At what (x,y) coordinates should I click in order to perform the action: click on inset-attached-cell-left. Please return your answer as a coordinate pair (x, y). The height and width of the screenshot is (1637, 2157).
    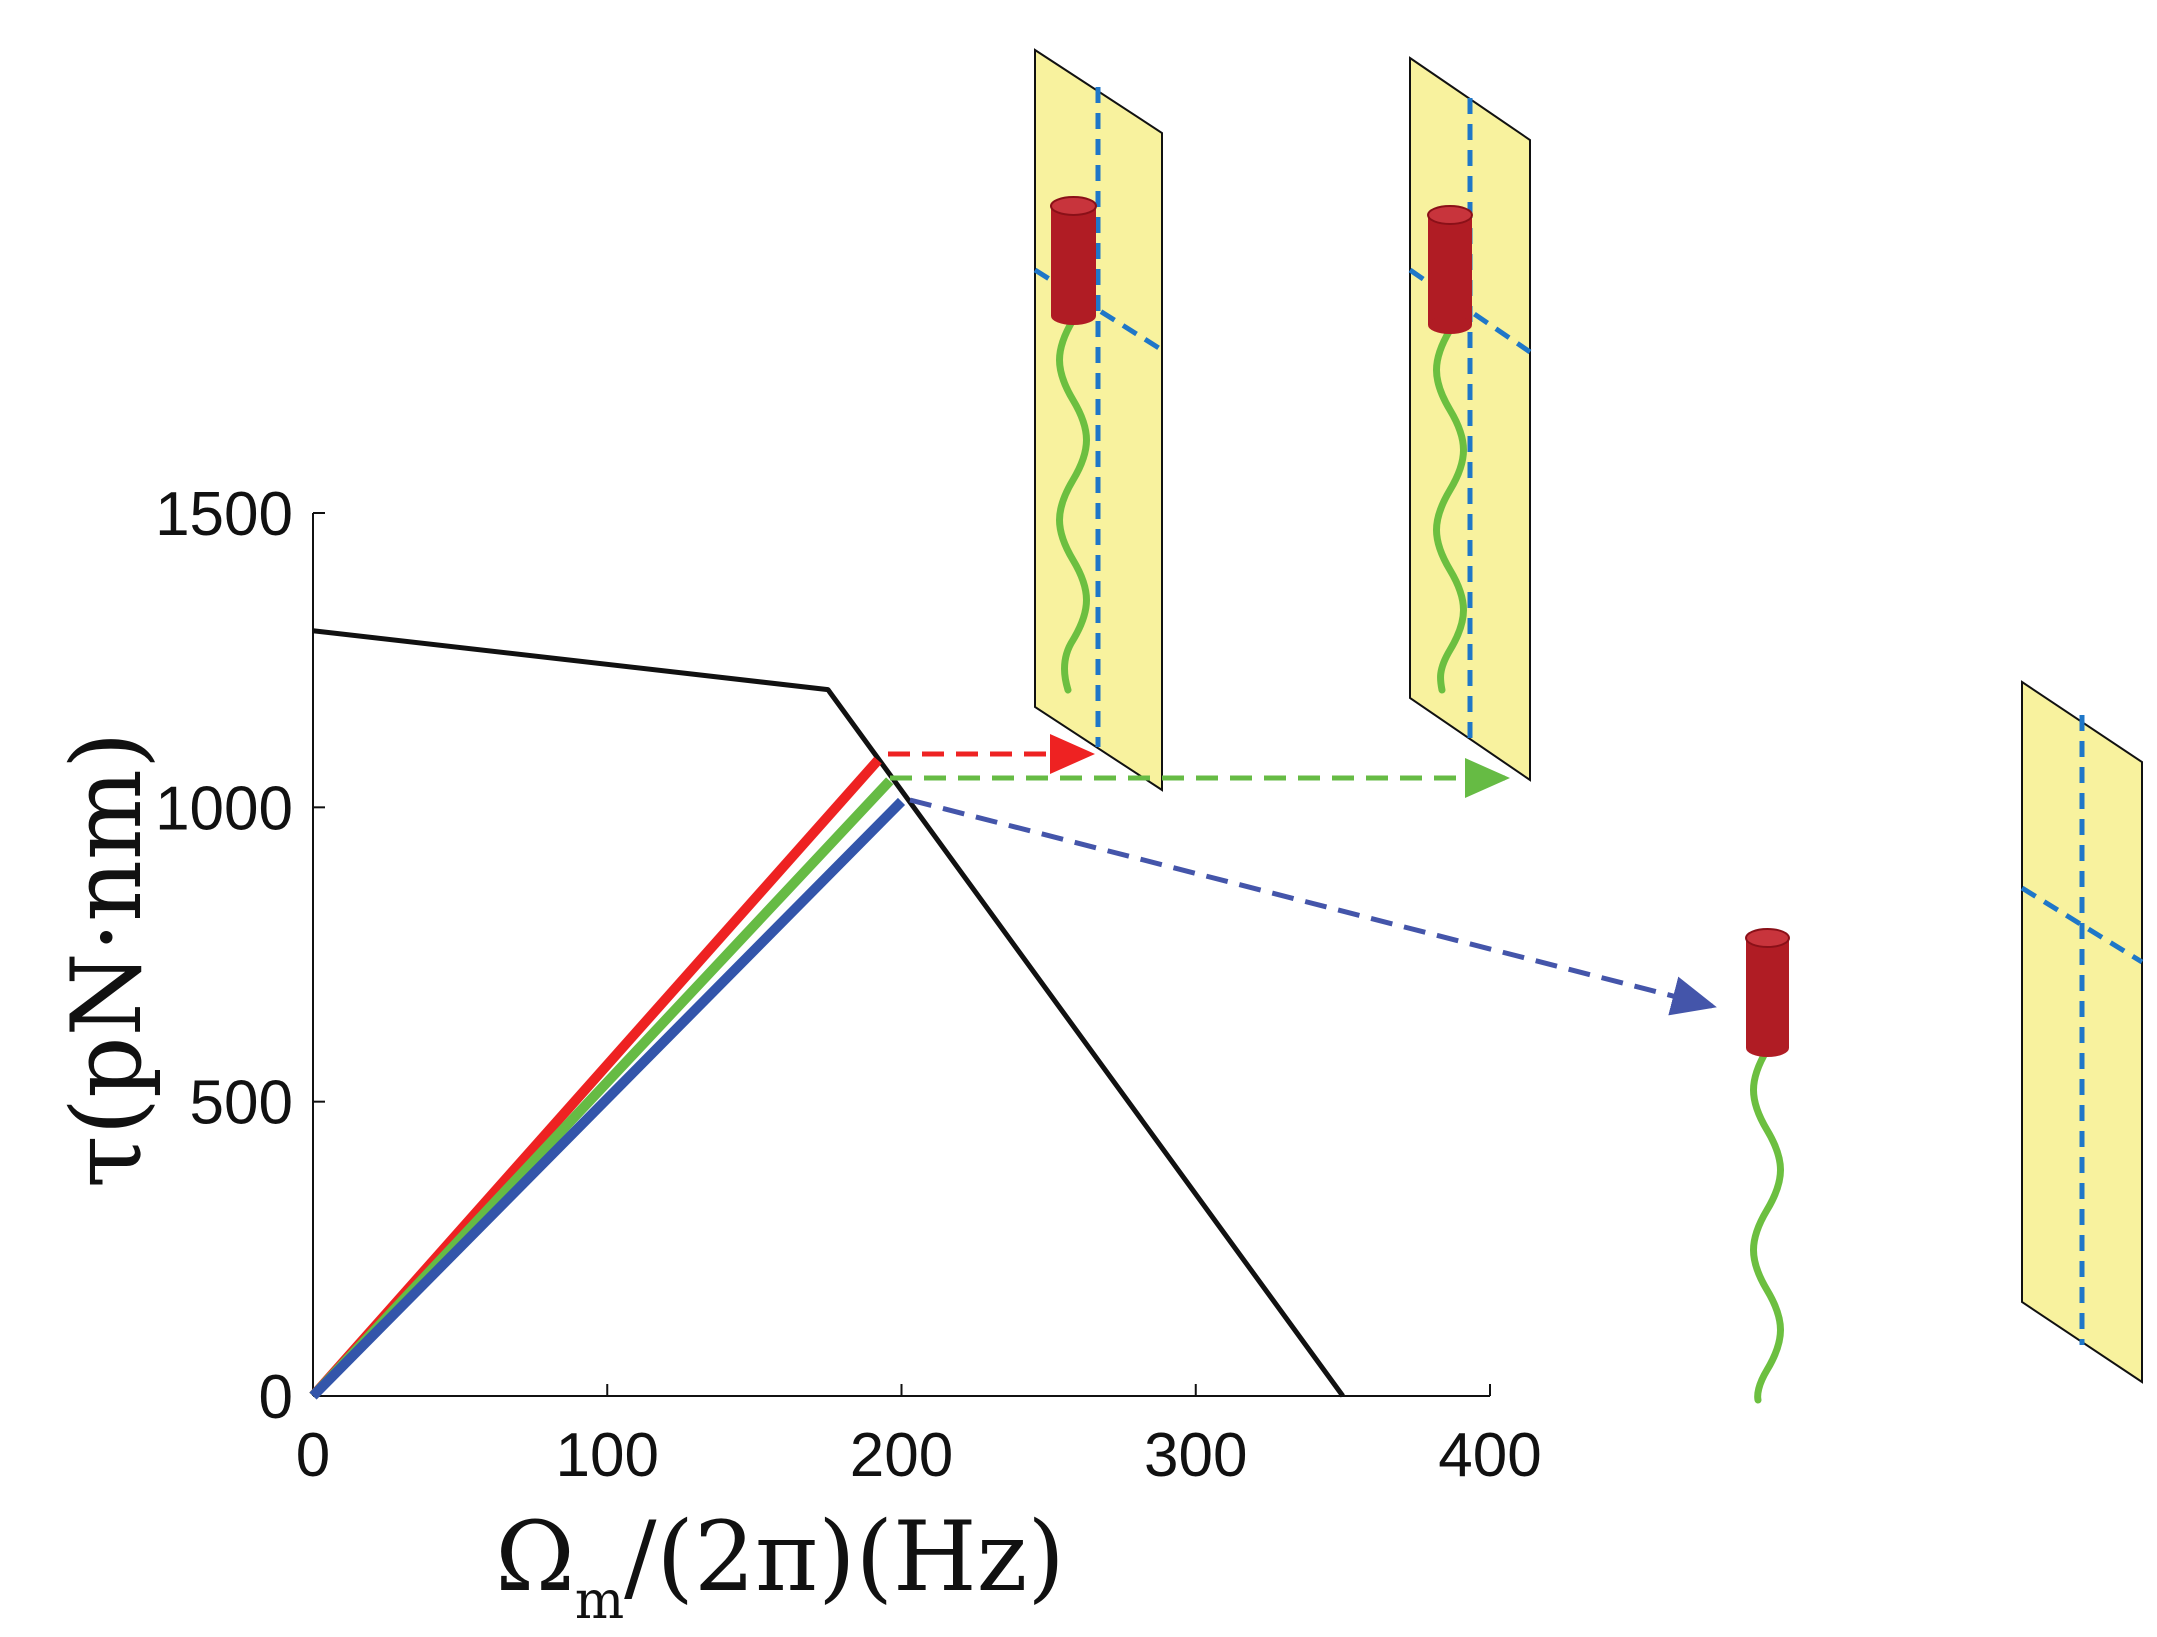
    Looking at the image, I should click on (1098, 420).